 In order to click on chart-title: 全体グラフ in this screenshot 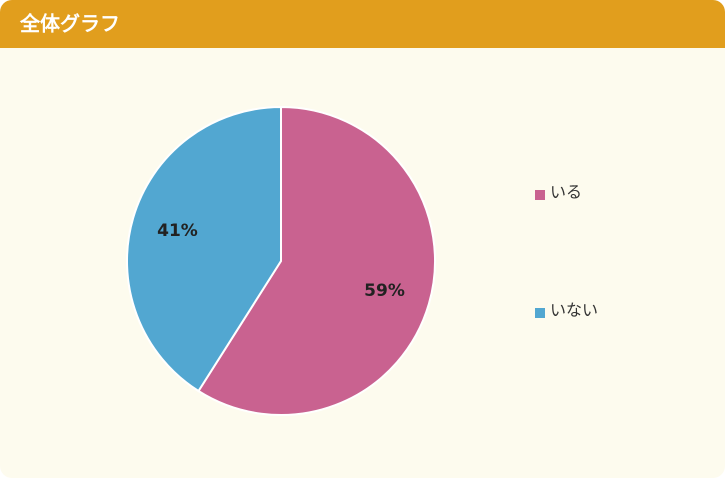, I will do `click(69, 24)`.